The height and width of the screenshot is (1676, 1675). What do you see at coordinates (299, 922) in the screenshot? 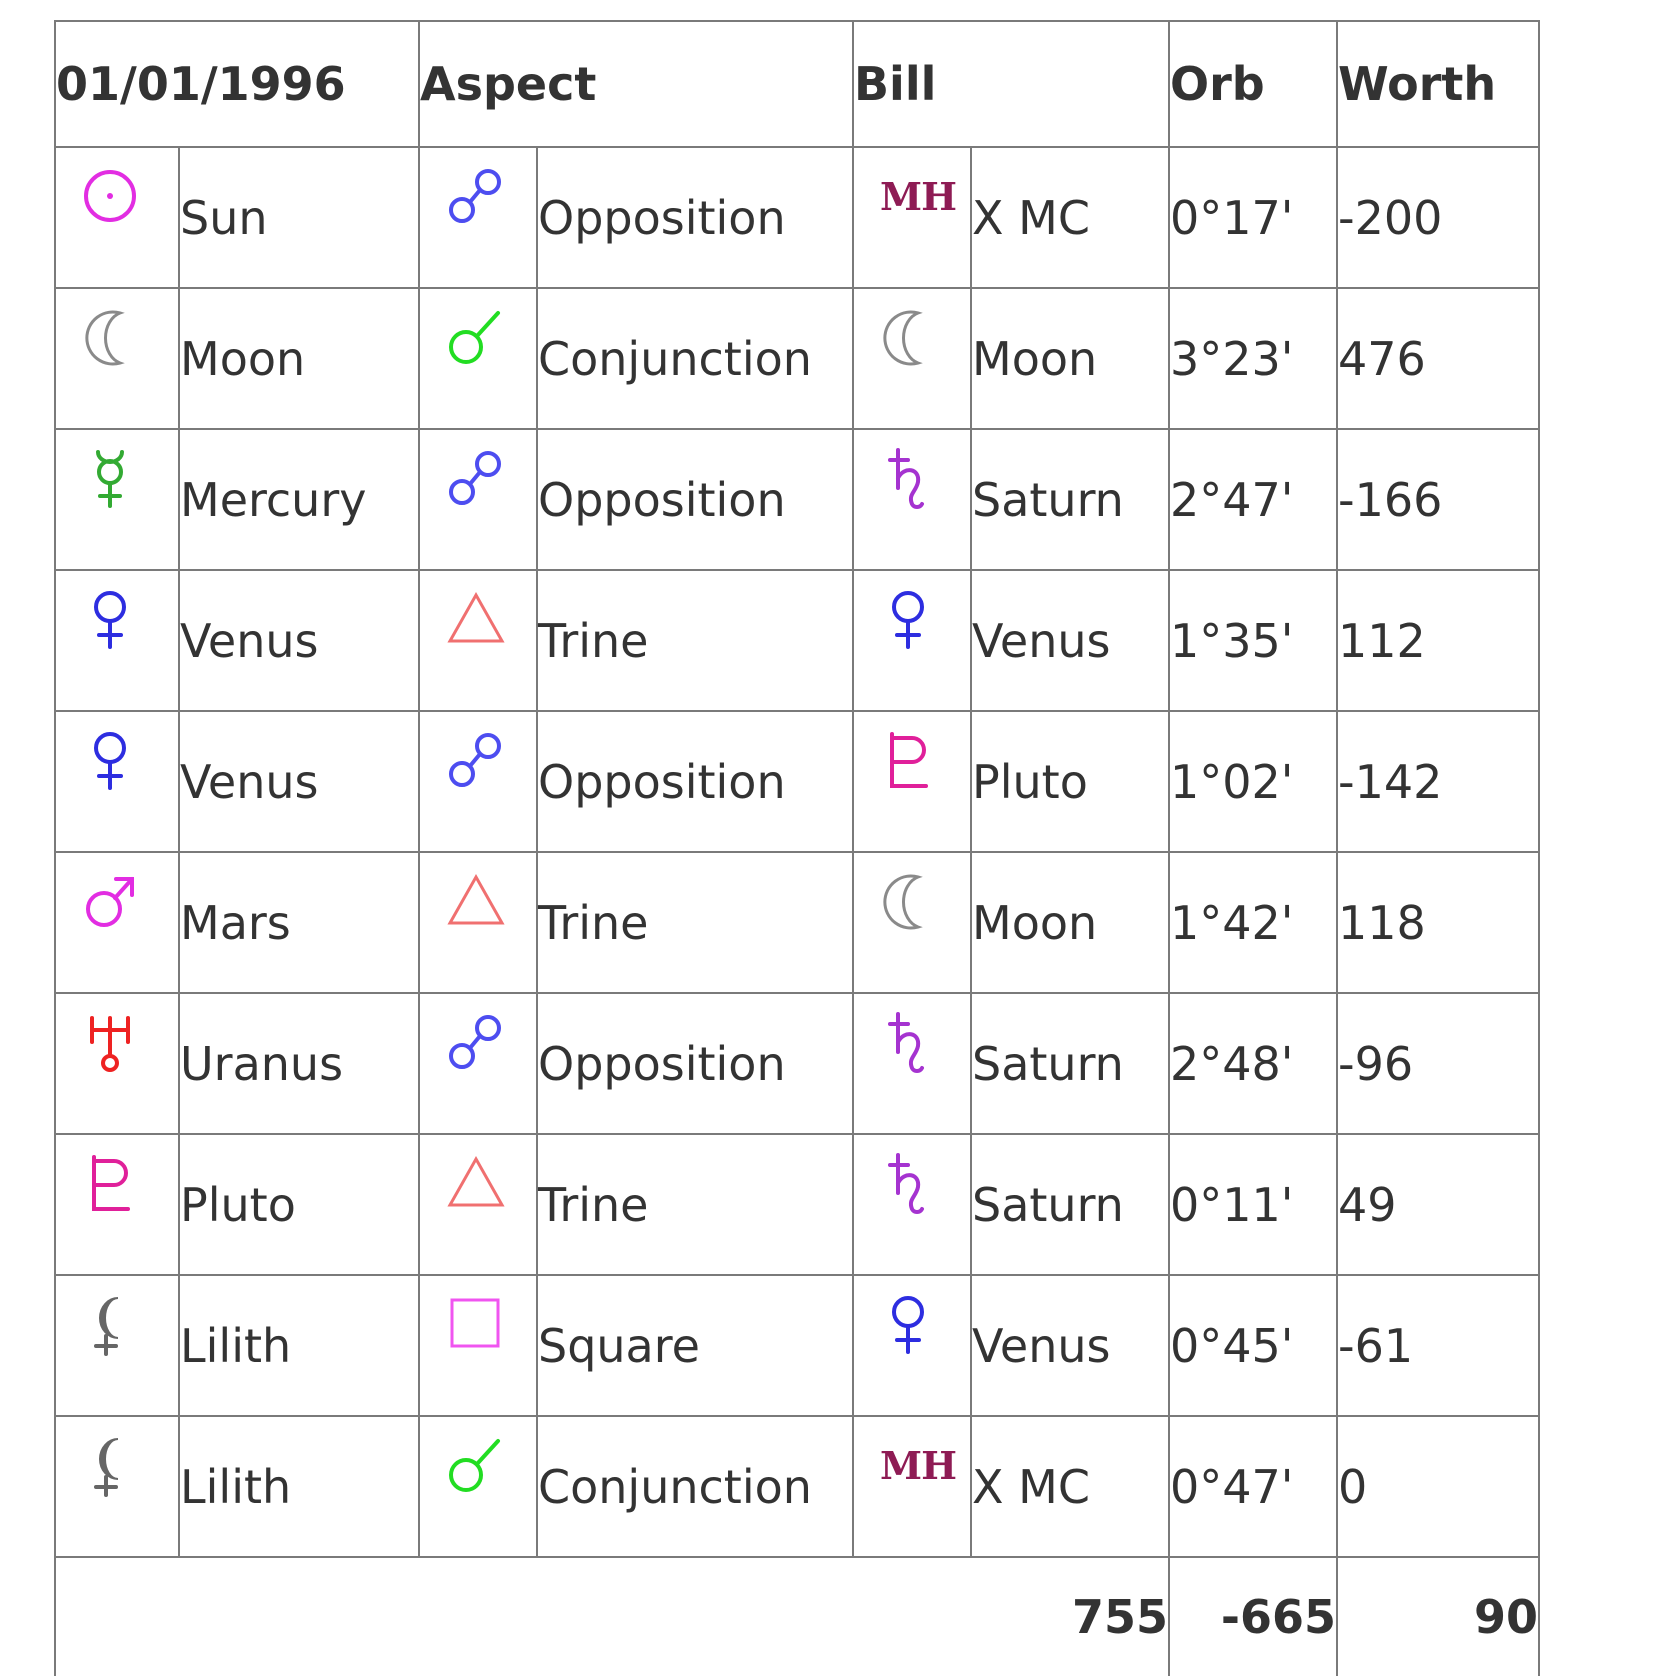
I see `planet-name: Mars` at bounding box center [299, 922].